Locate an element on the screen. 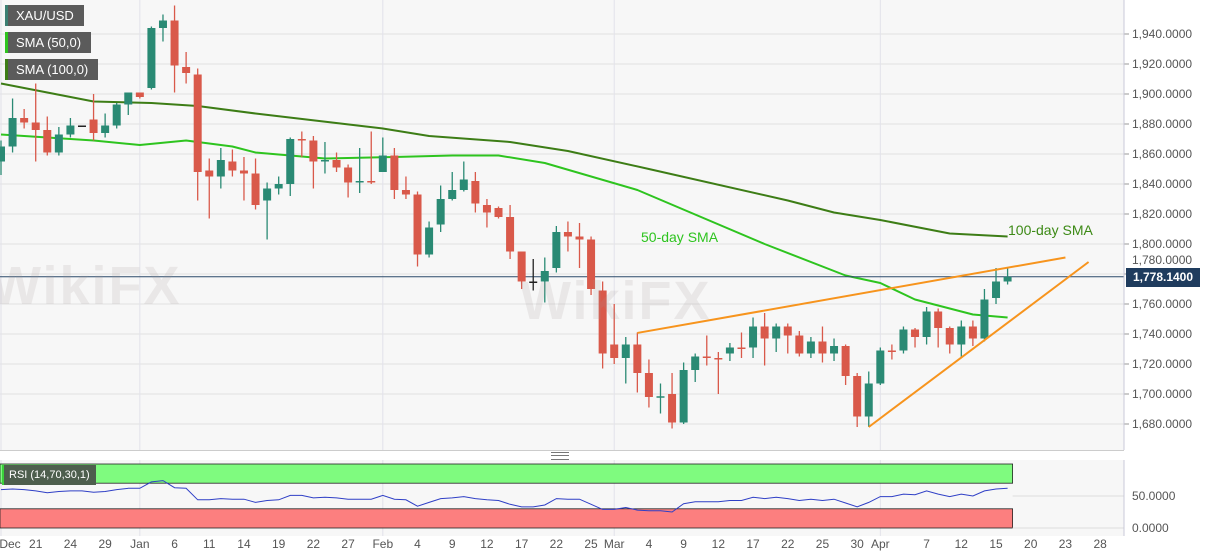 The height and width of the screenshot is (555, 1207). sma50-annotation: 50-day SMA is located at coordinates (680, 237).